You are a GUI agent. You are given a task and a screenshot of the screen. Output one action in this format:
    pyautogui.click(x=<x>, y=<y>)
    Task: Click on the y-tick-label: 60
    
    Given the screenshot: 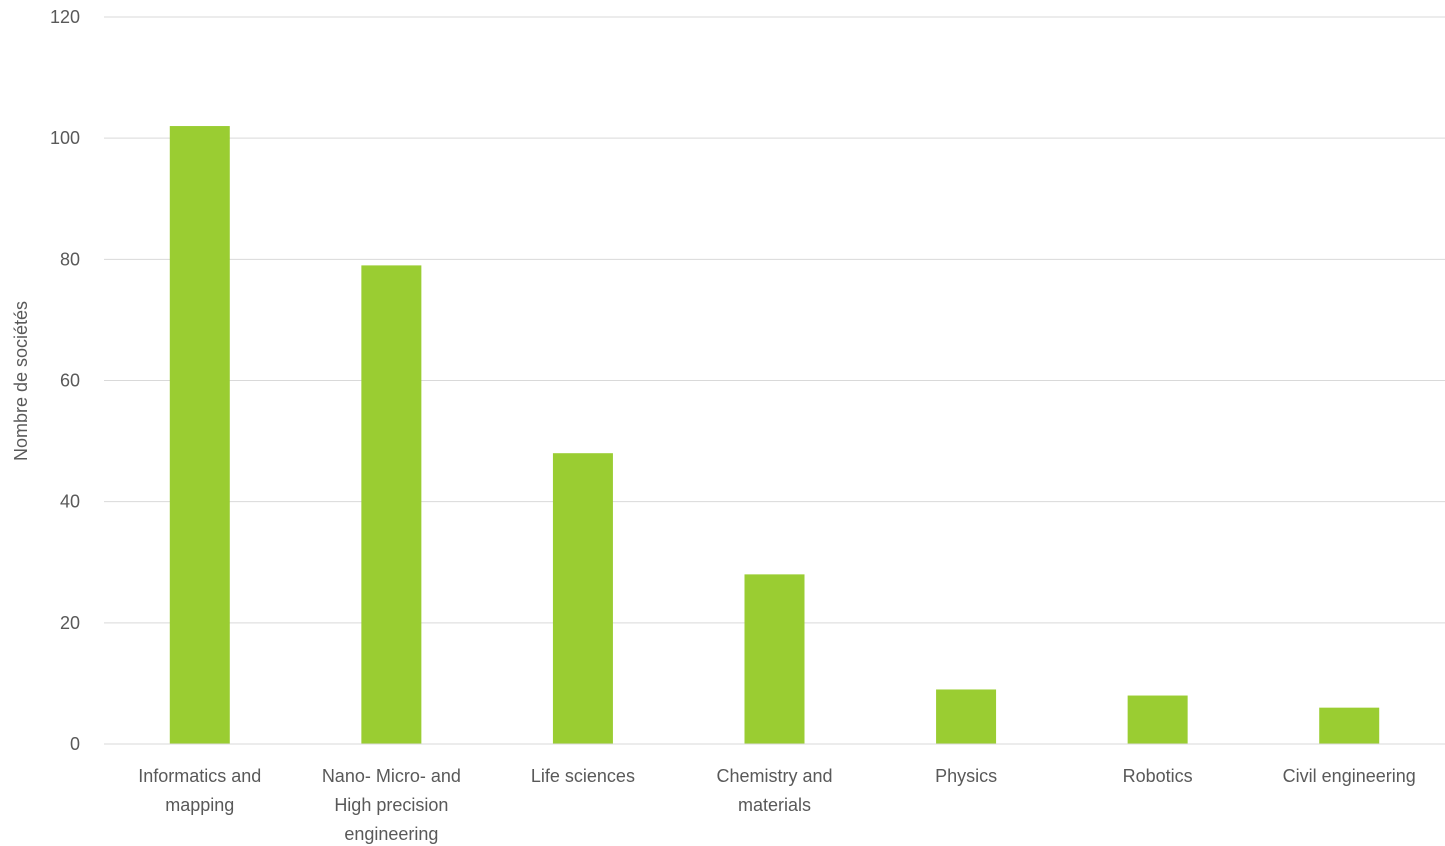 What is the action you would take?
    pyautogui.click(x=70, y=381)
    